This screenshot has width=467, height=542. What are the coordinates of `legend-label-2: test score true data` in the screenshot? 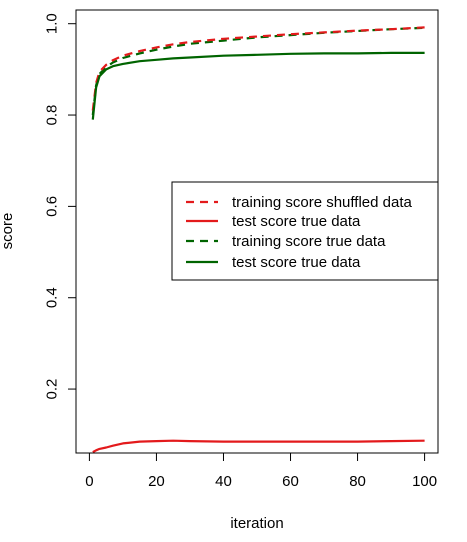 It's located at (296, 221).